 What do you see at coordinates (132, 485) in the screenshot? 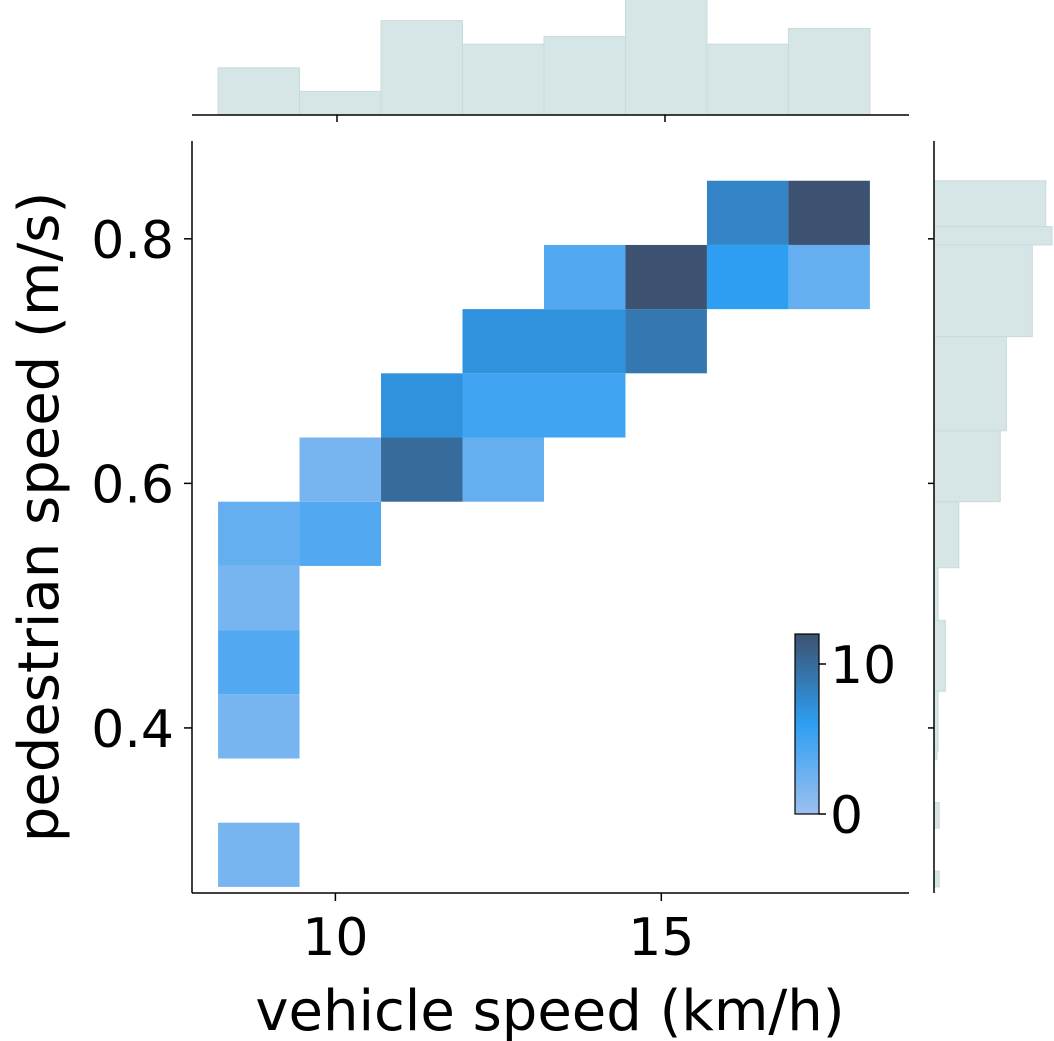
I see `y-tick-label: 0.6` at bounding box center [132, 485].